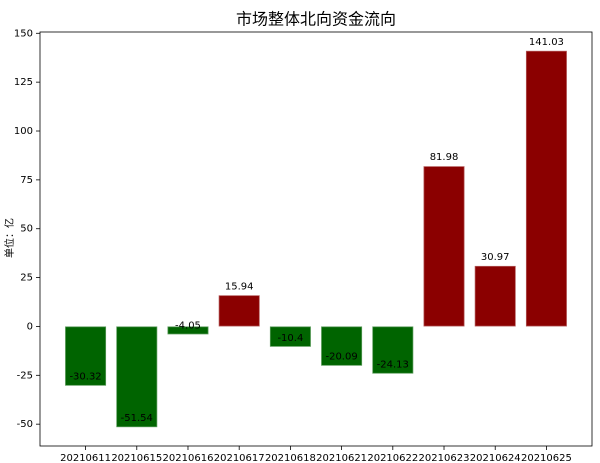  What do you see at coordinates (392, 458) in the screenshot?
I see `x-tick-label: 20210622` at bounding box center [392, 458].